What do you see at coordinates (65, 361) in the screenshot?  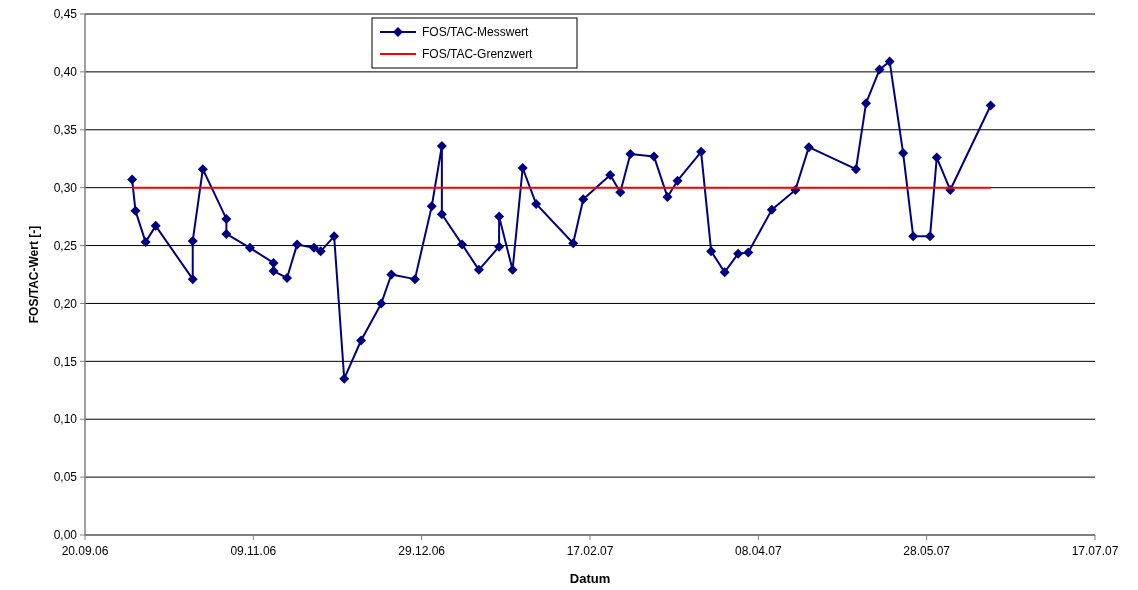 I see `y-tick-label: 0,15` at bounding box center [65, 361].